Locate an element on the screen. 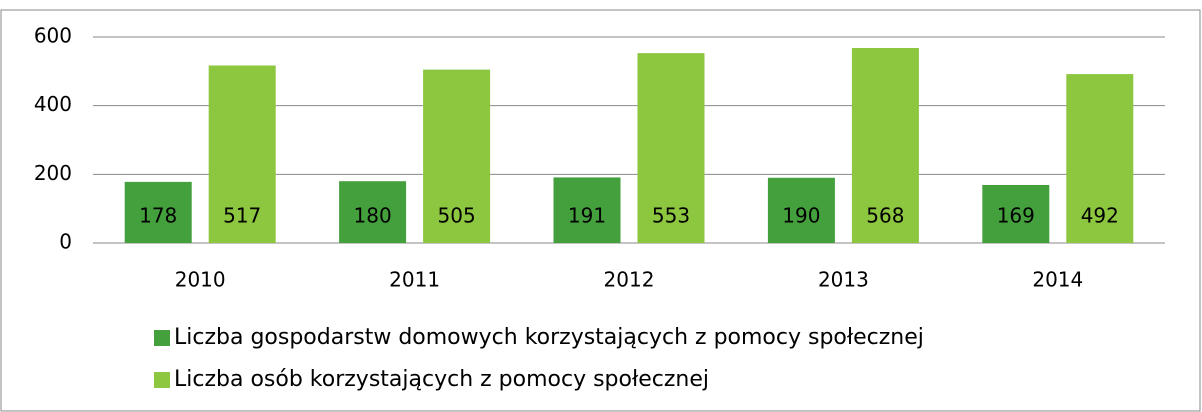 This screenshot has width=1202, height=412. y-tick-label: 600 is located at coordinates (53, 36).